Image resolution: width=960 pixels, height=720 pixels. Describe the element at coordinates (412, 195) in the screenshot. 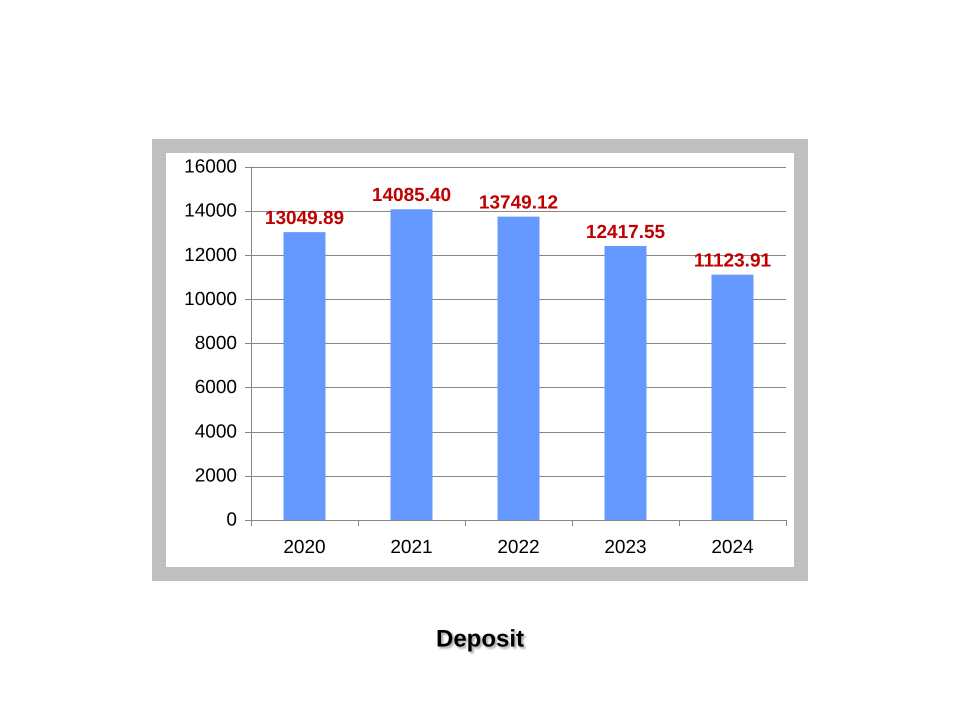

I see `data-label: 14085.40` at that location.